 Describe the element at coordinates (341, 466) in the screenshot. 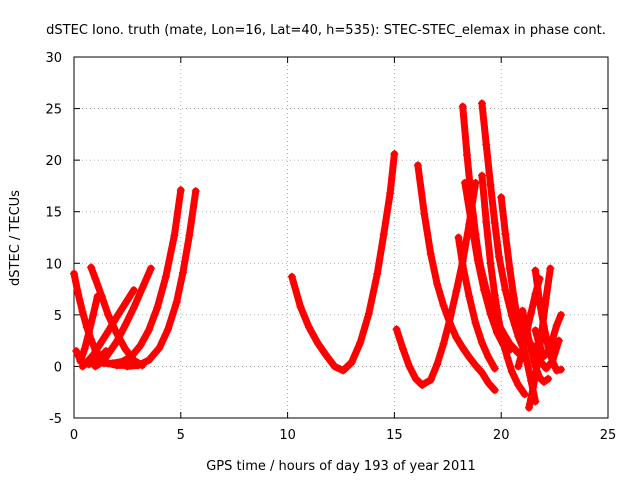

I see `x-axis-label: GPS time / hours of day 193 of year 2011` at that location.